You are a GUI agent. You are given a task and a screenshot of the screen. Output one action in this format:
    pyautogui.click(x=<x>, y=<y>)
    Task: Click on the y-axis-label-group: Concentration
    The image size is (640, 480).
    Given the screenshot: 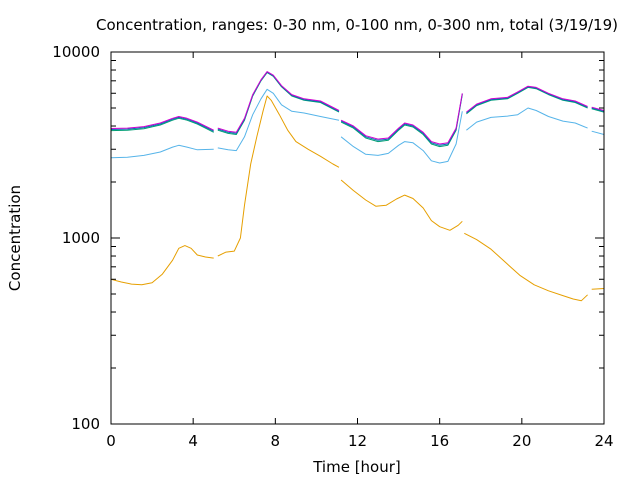 What is the action you would take?
    pyautogui.click(x=15, y=238)
    